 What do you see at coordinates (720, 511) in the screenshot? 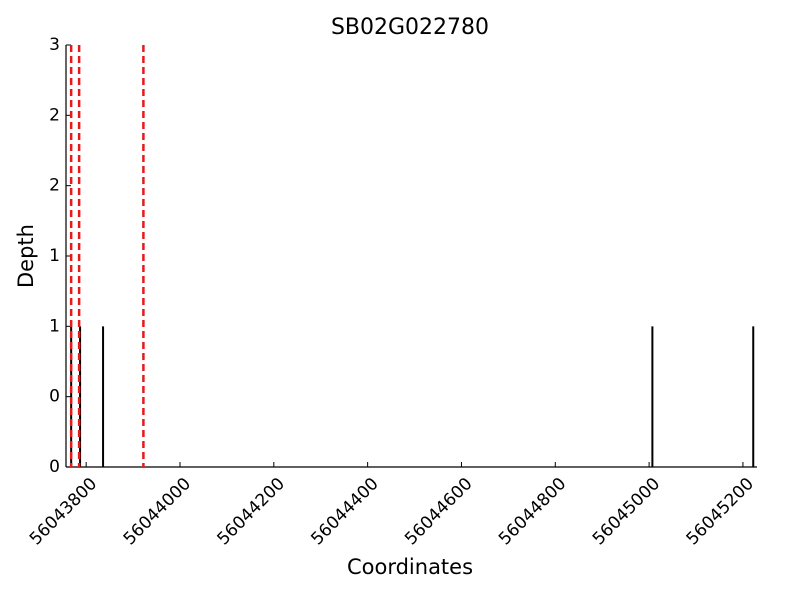
I see `x-tick-label: 56045200` at bounding box center [720, 511].